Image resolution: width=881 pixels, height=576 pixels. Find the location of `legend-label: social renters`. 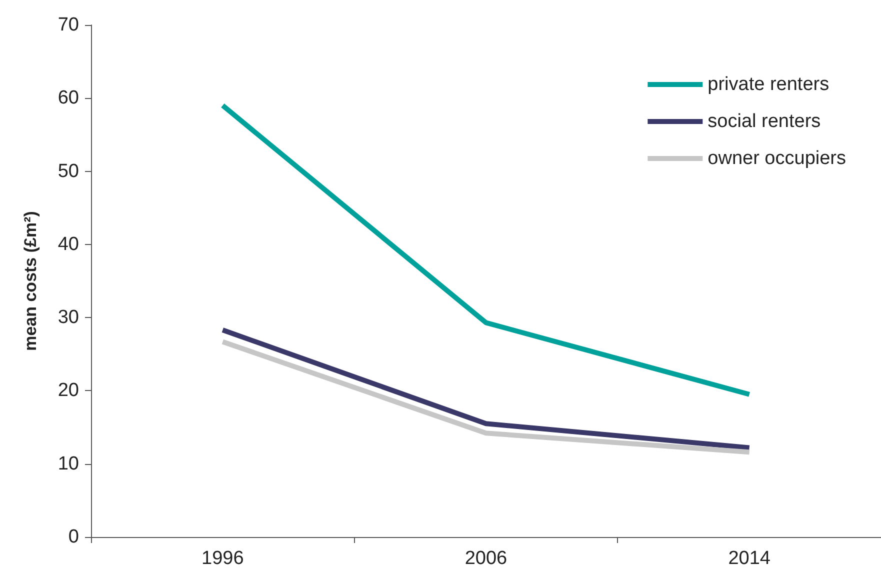

legend-label: social renters is located at coordinates (764, 121).